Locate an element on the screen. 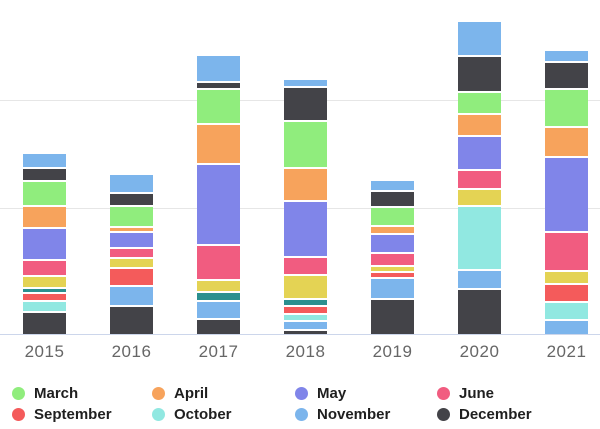  bar-2015 is located at coordinates (44, 244).